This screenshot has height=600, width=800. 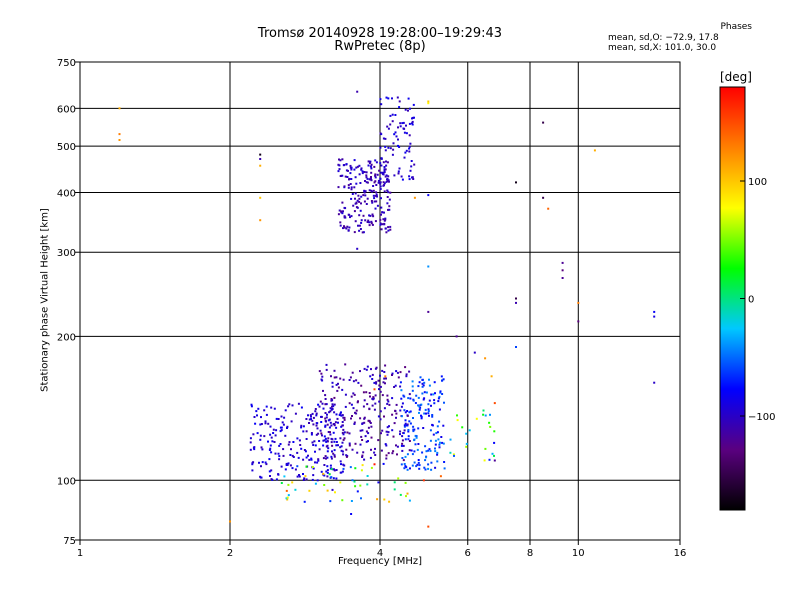 I want to click on phase-stats-header: Phases, so click(x=736, y=27).